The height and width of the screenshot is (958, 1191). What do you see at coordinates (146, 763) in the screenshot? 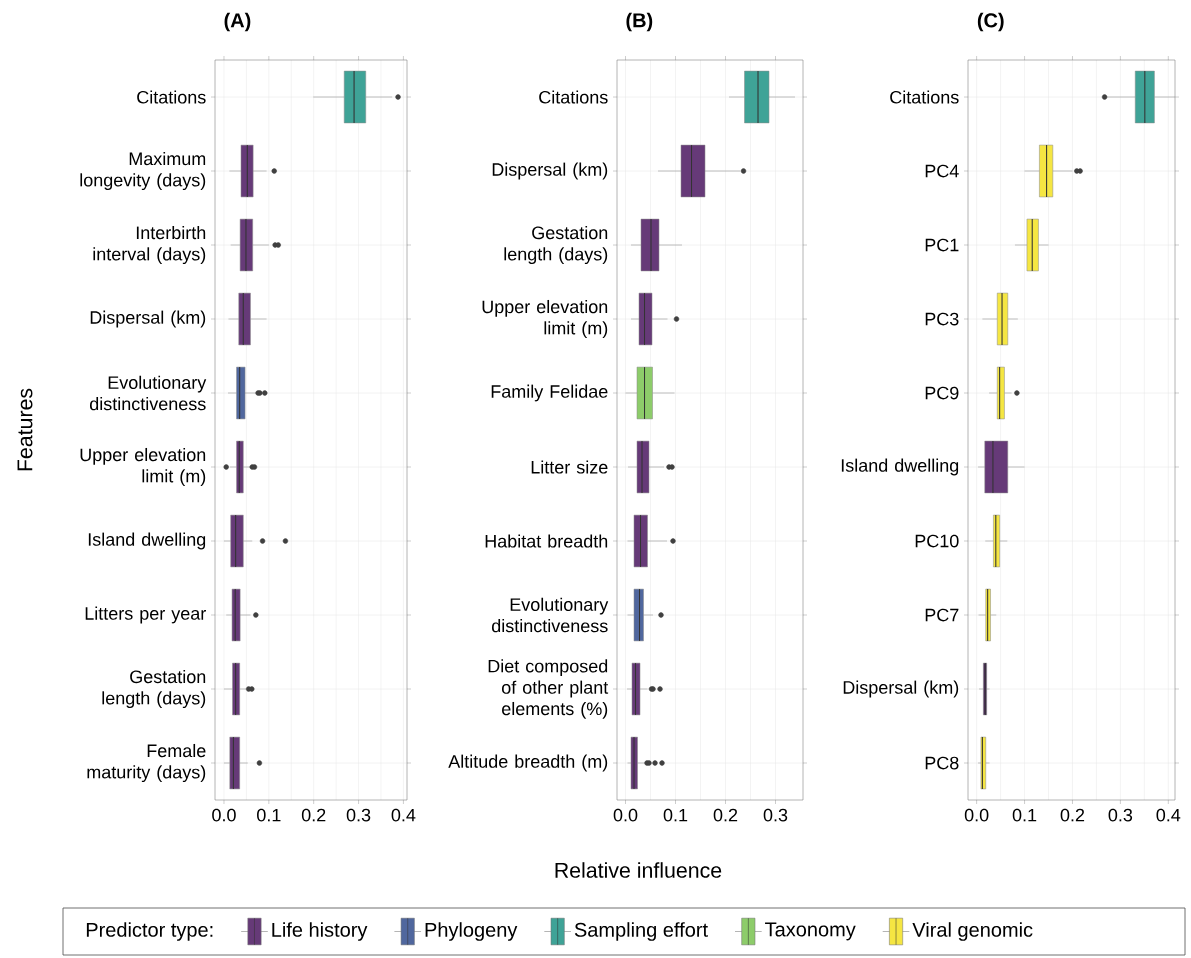
I see `y-tick-label: Female maturity (days)` at bounding box center [146, 763].